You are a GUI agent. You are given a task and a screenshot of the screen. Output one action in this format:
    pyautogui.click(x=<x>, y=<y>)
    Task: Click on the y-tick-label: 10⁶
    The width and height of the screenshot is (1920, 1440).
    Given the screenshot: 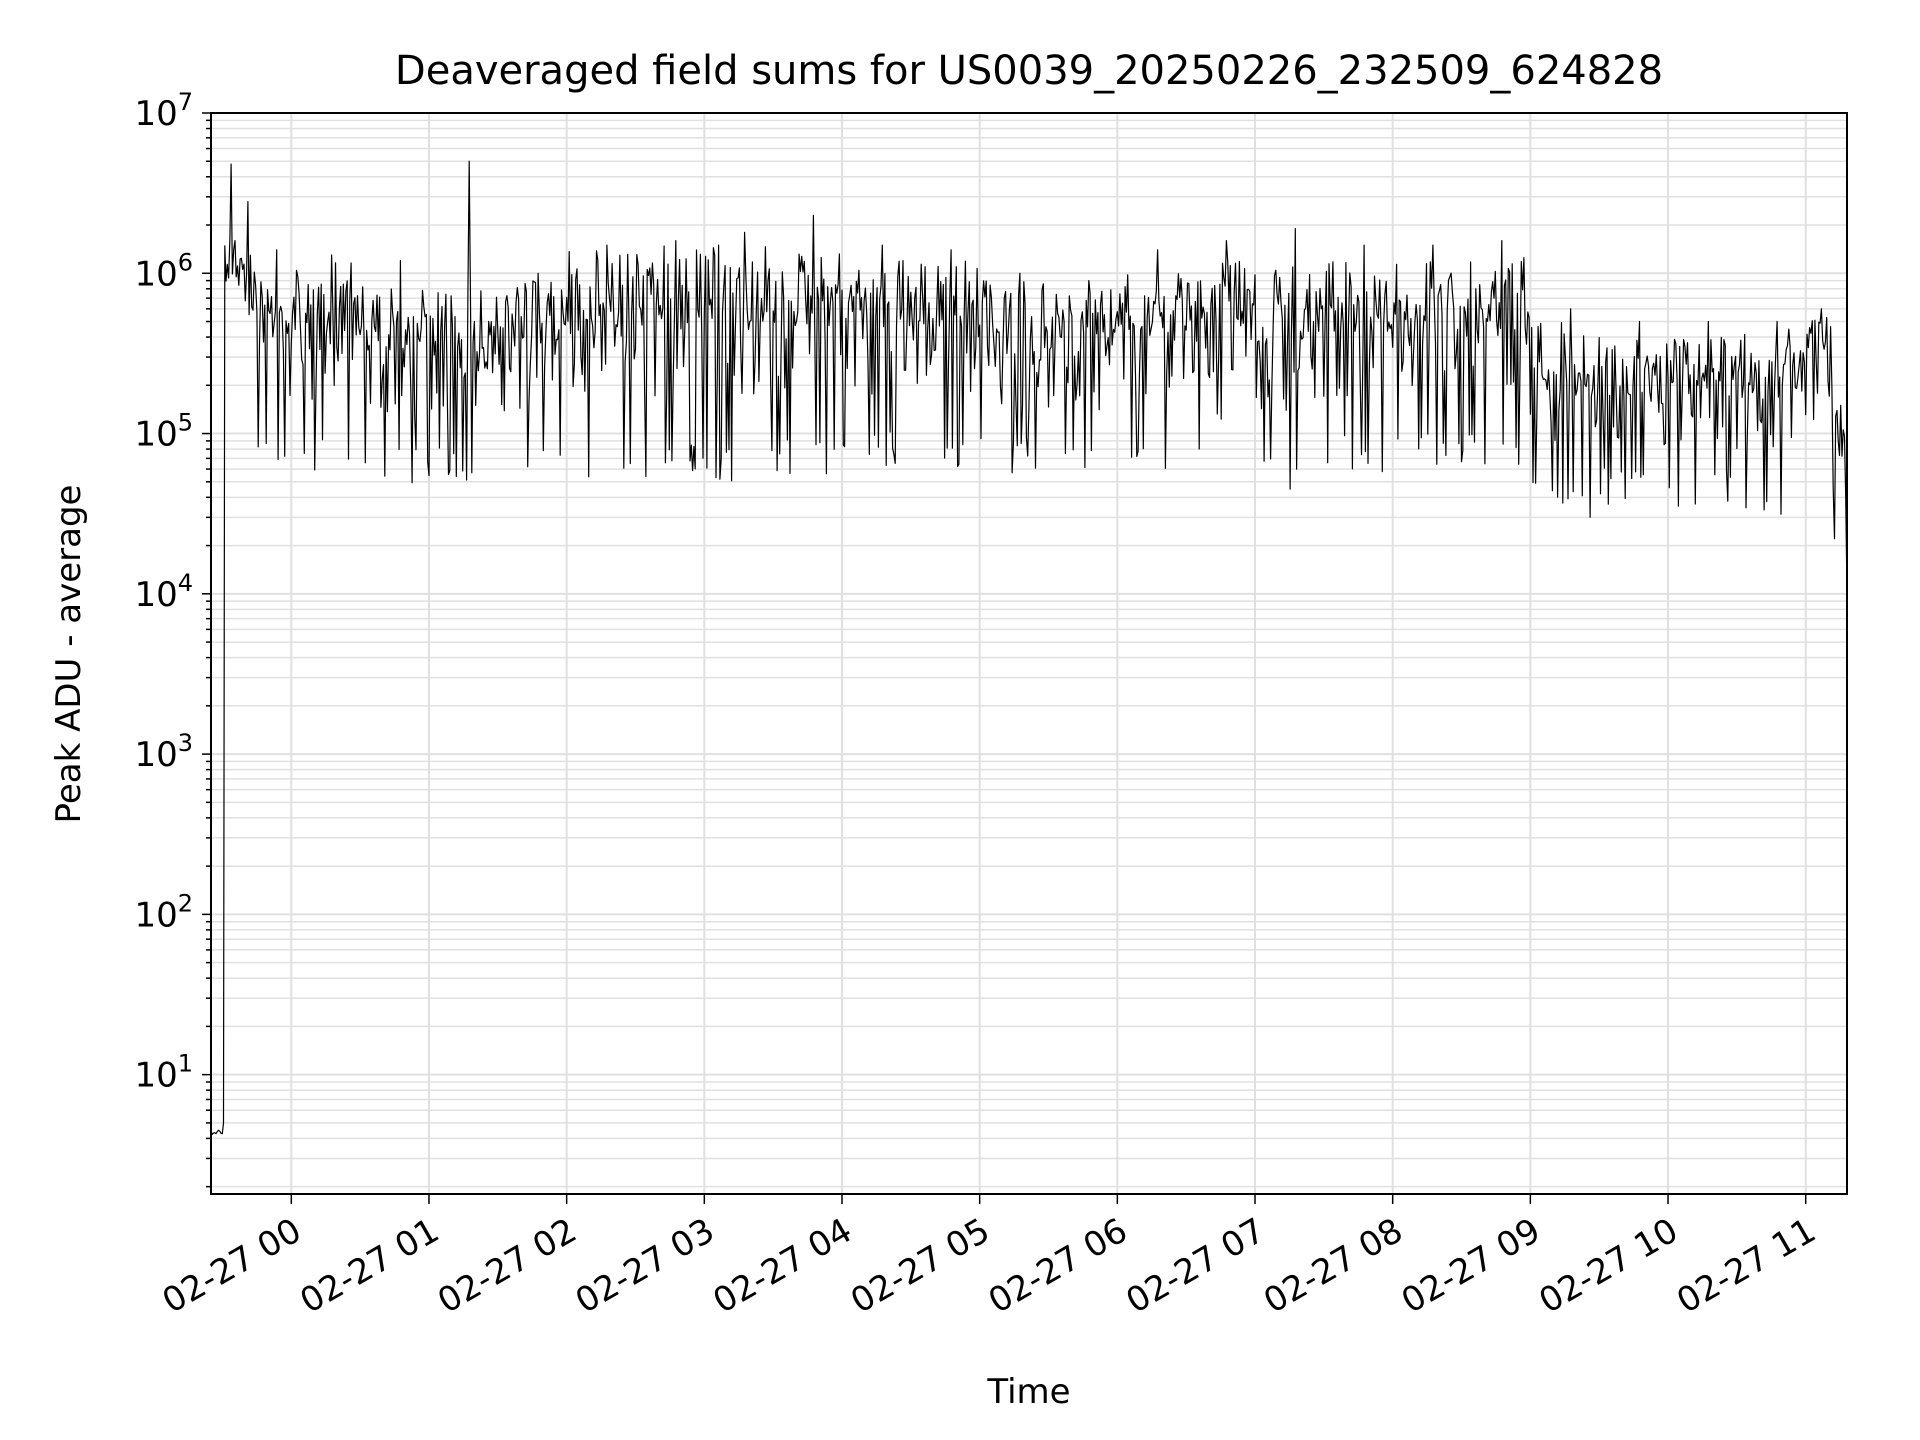 What is the action you would take?
    pyautogui.click(x=163, y=271)
    